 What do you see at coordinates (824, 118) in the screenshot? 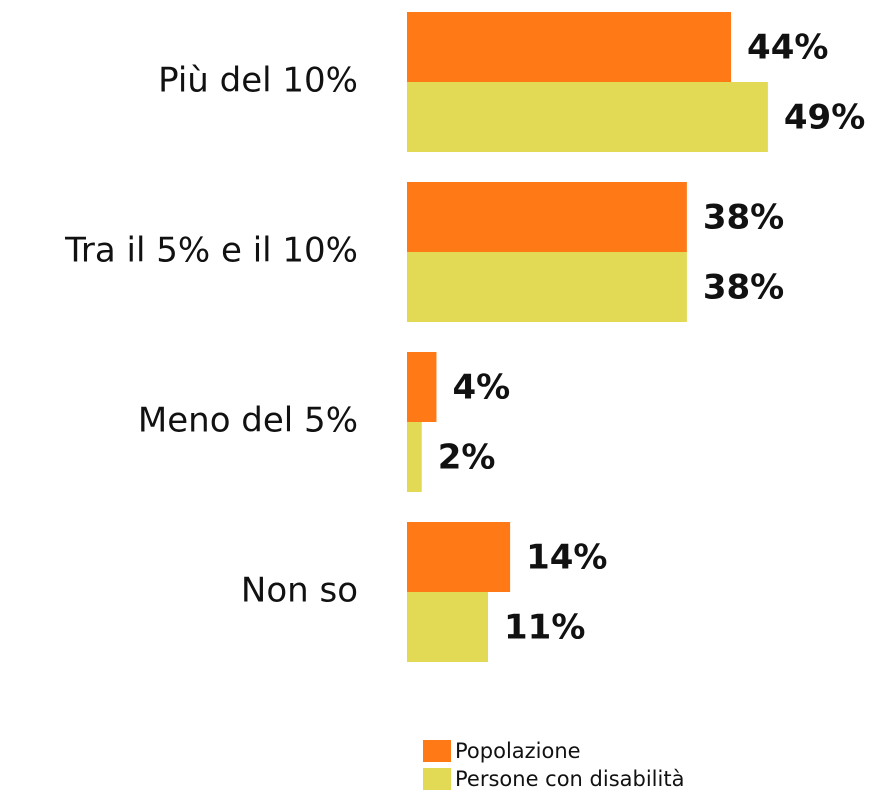
I see `value-label: 49%` at bounding box center [824, 118].